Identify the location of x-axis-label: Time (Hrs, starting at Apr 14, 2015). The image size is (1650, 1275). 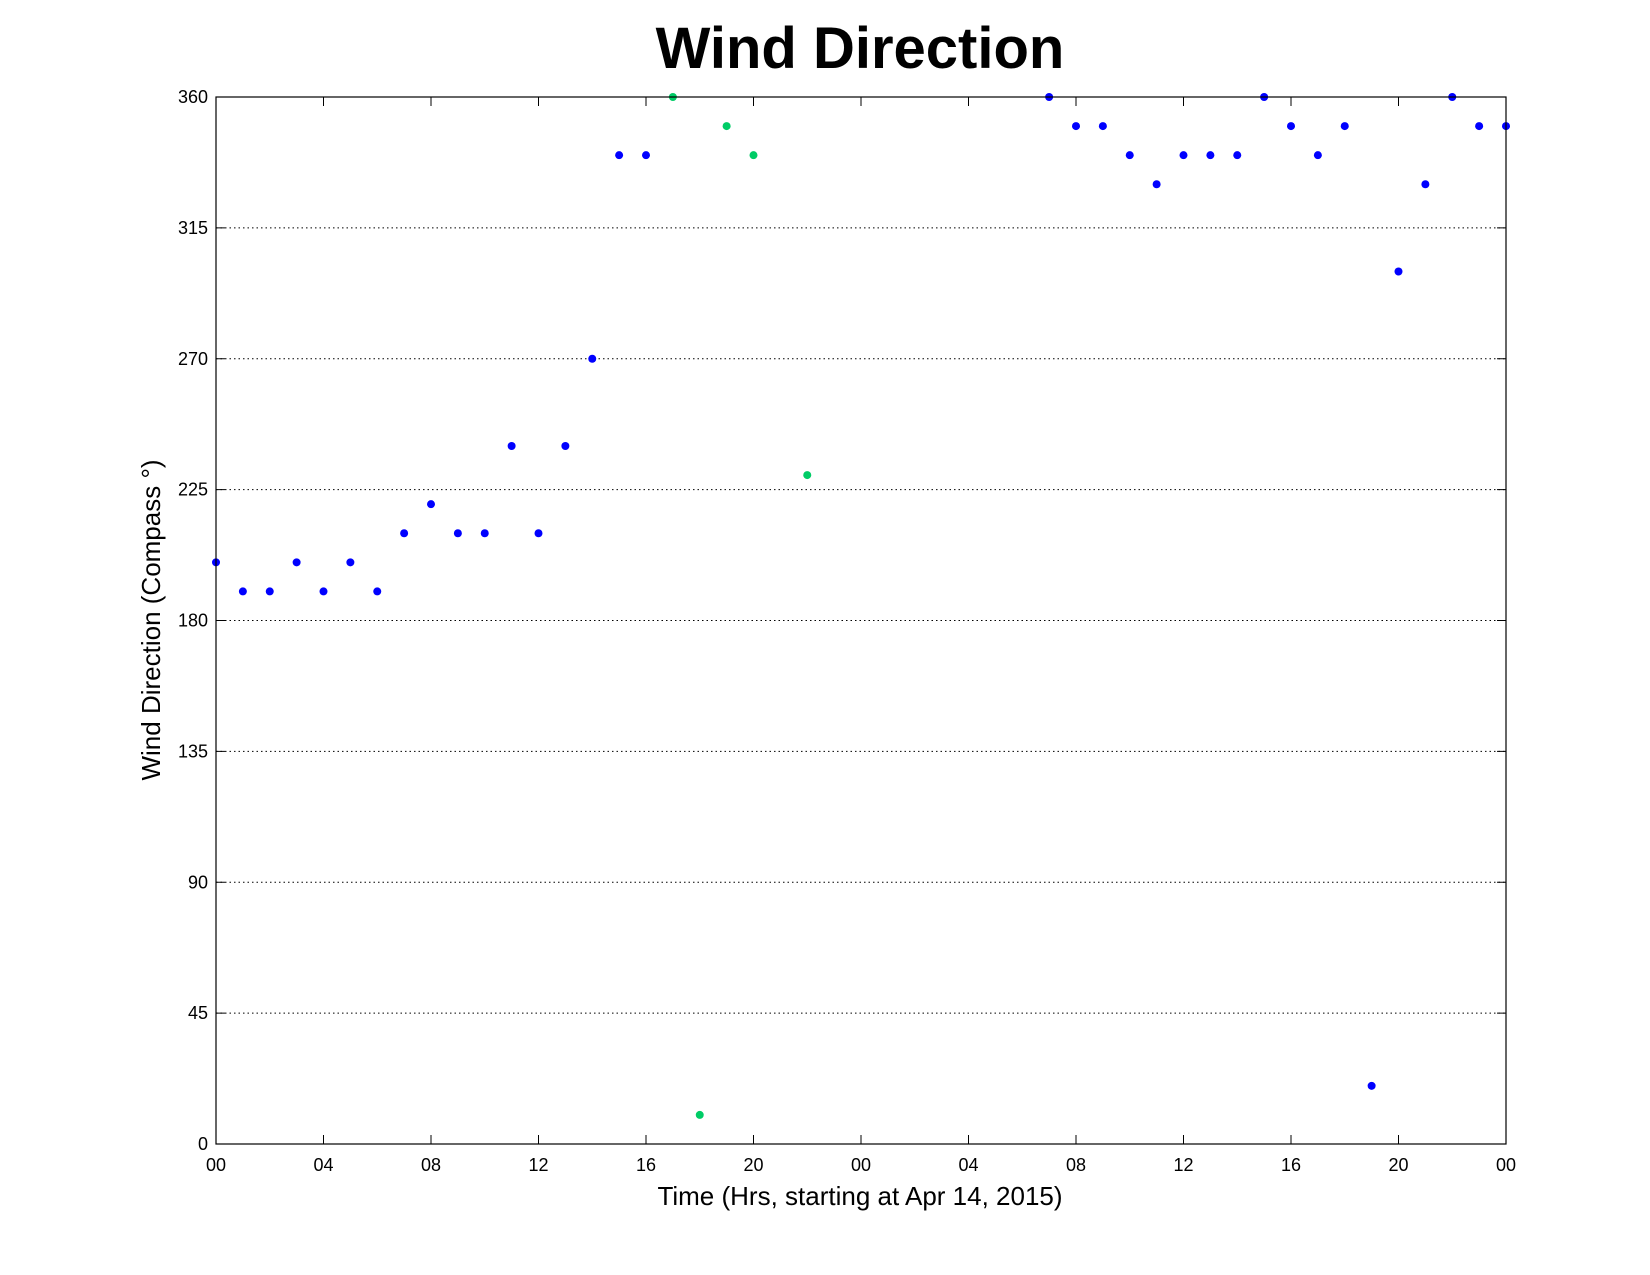
(859, 1196).